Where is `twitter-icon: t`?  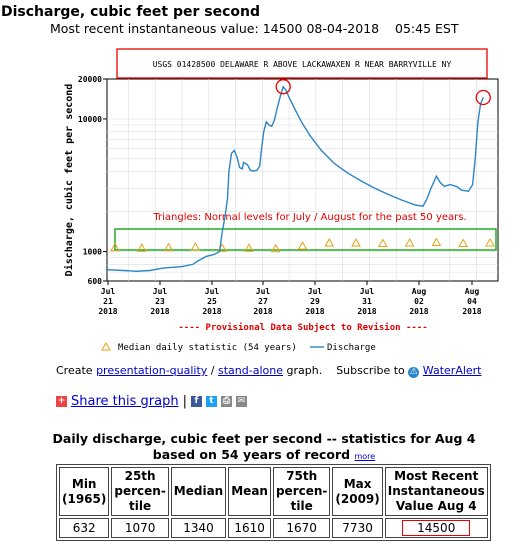
twitter-icon: t is located at coordinates (211, 401).